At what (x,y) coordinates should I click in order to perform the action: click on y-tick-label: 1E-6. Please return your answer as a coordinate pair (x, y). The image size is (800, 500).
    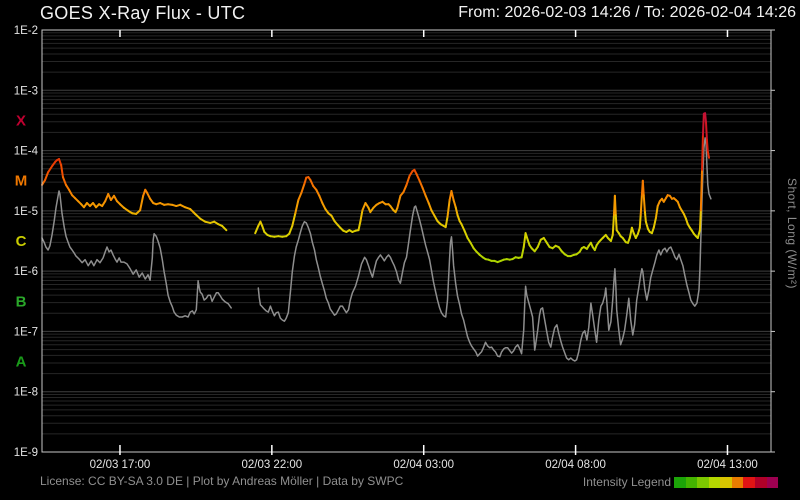
    Looking at the image, I should click on (26, 272).